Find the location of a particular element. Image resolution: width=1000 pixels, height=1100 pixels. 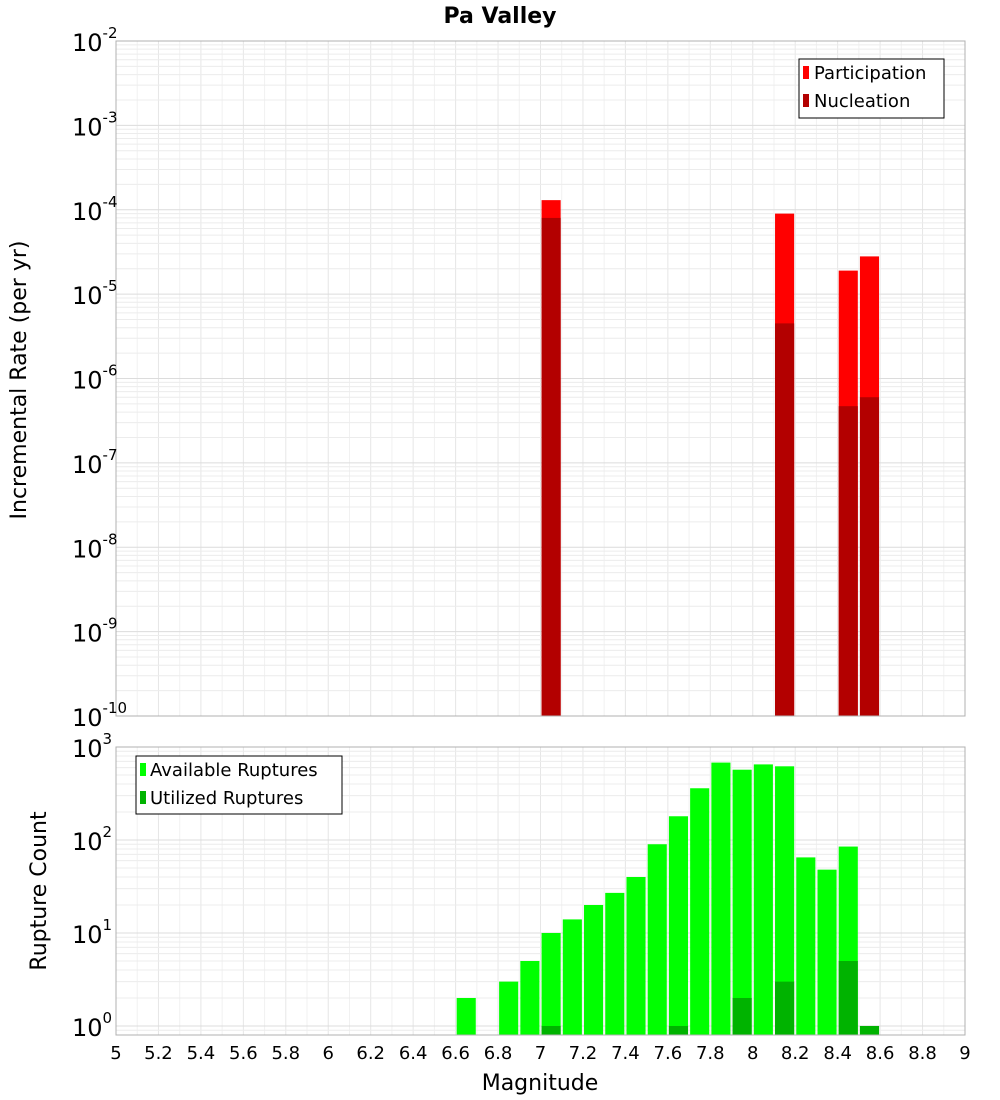

legend-swatch-participation is located at coordinates (806, 72).